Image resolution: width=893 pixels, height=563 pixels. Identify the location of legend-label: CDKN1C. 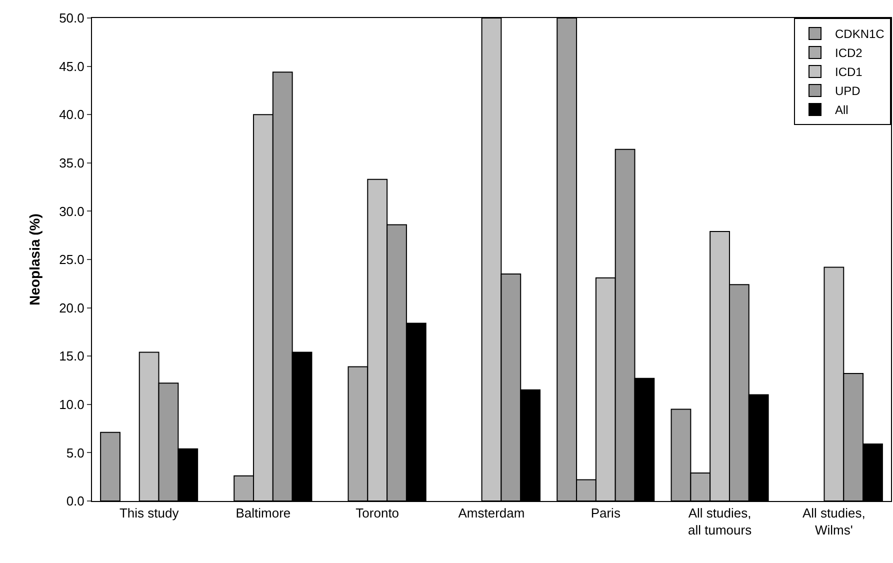
(860, 34).